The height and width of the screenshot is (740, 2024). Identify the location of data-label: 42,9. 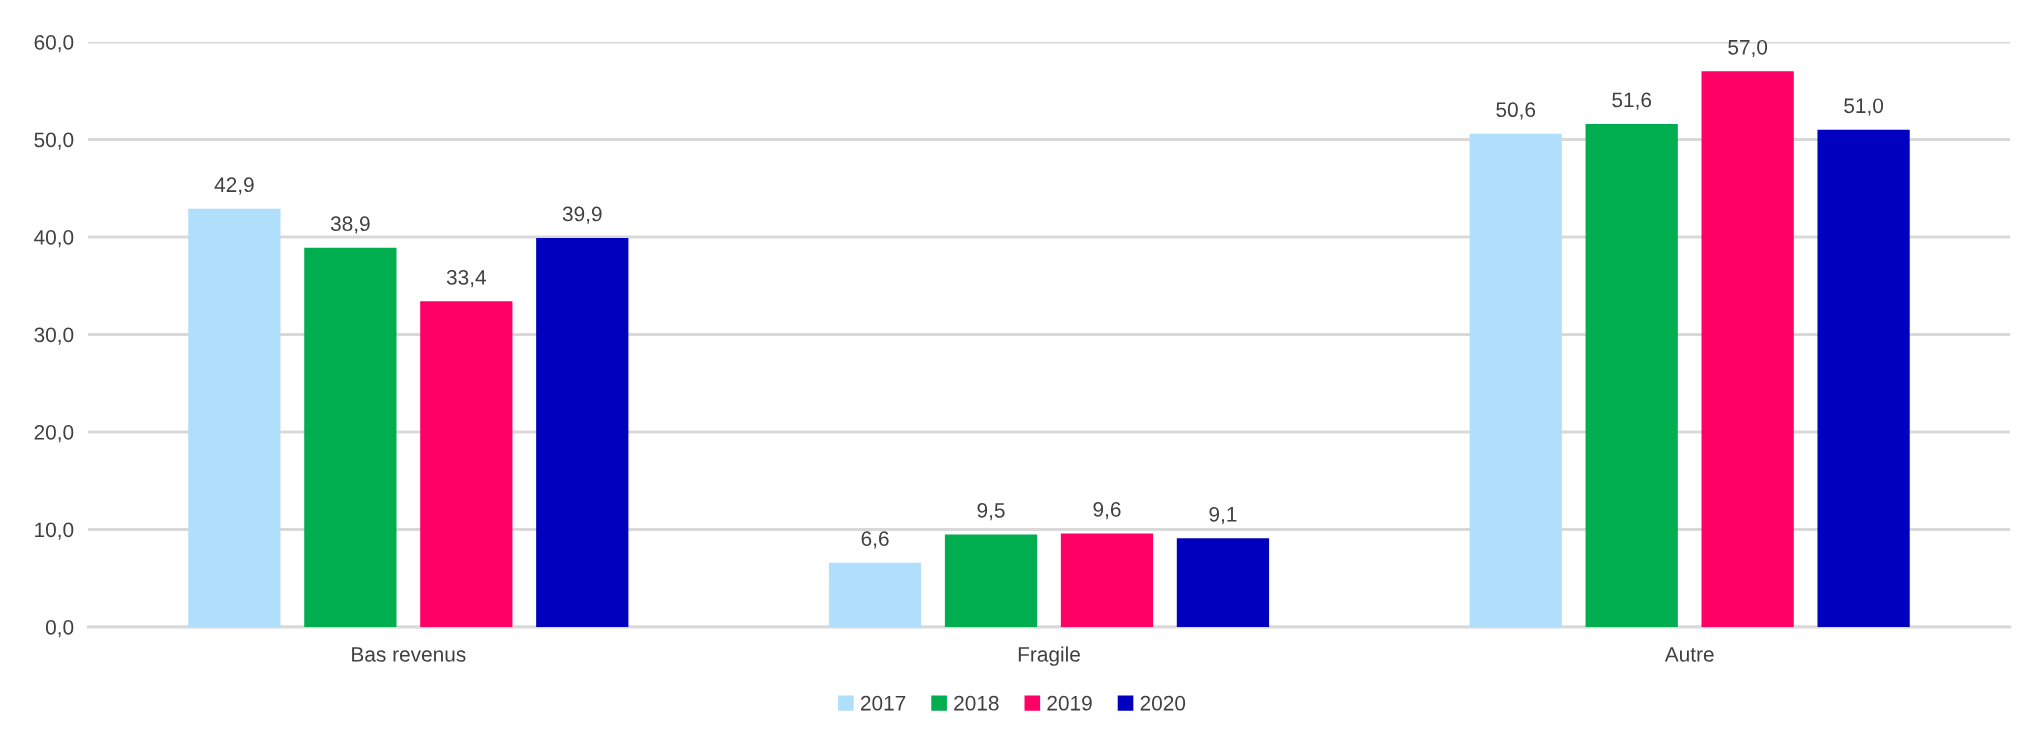
(234, 186).